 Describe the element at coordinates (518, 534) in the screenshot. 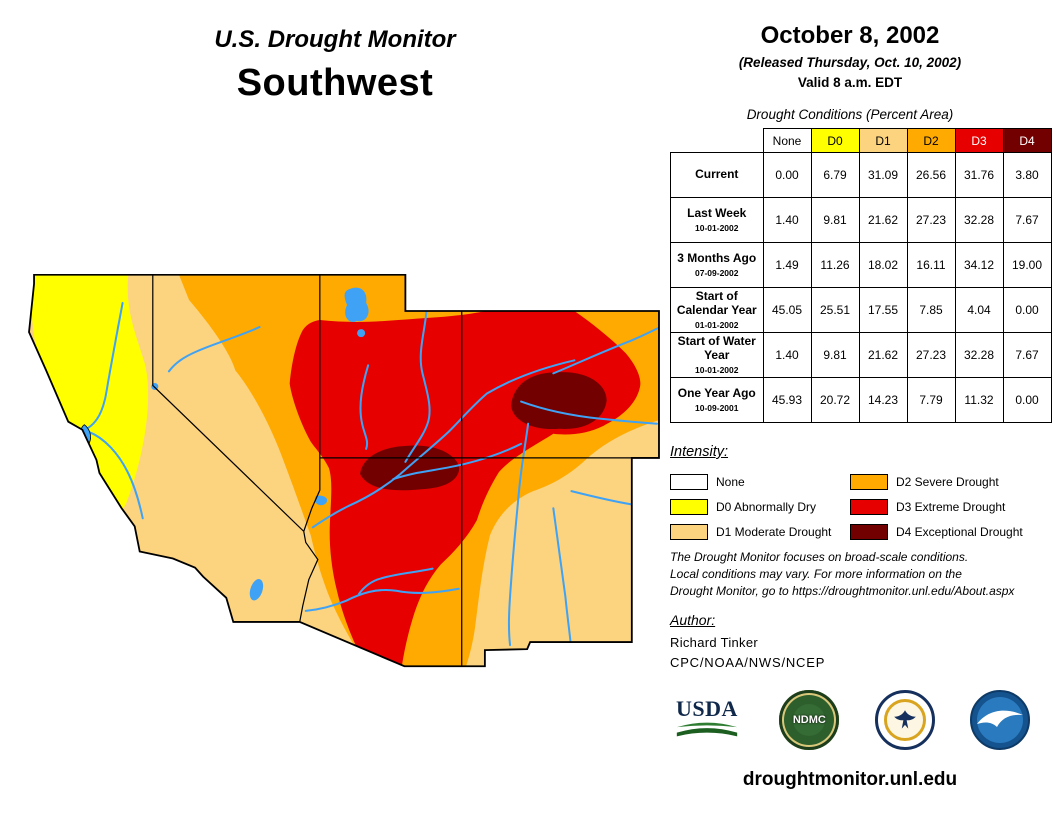

I see `river-rio-grande` at that location.